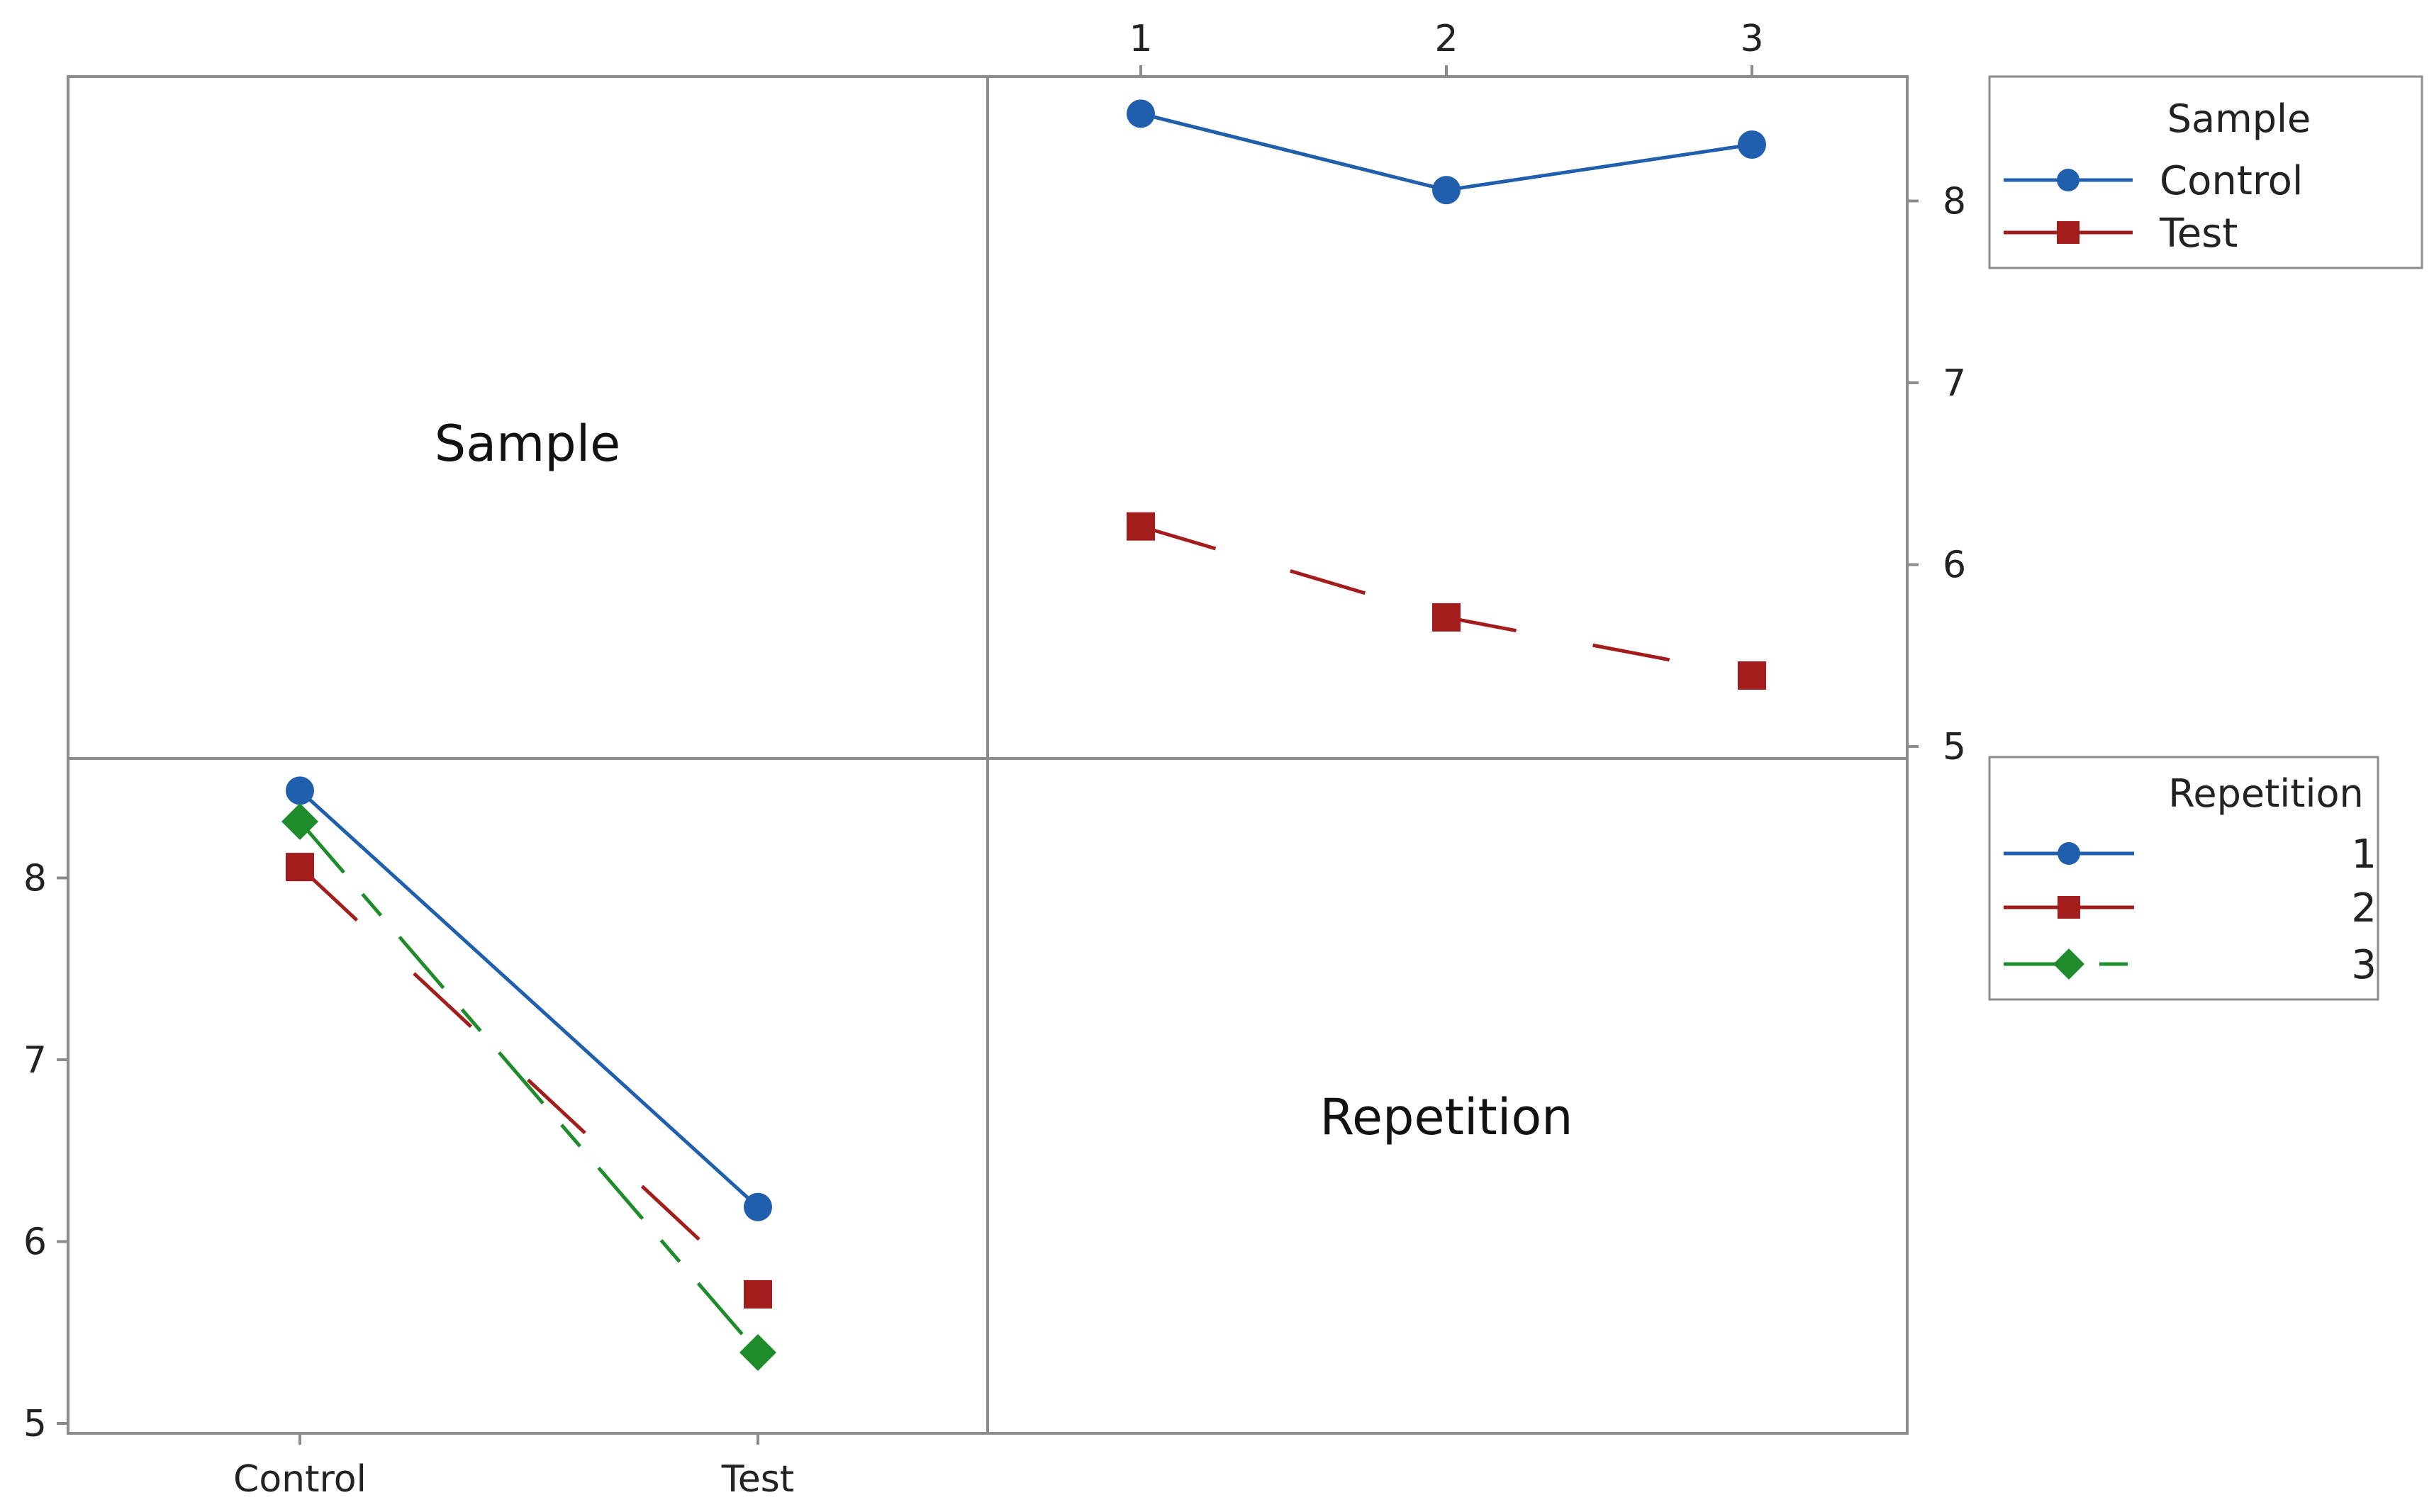  I want to click on x-tick-label: 2, so click(1446, 39).